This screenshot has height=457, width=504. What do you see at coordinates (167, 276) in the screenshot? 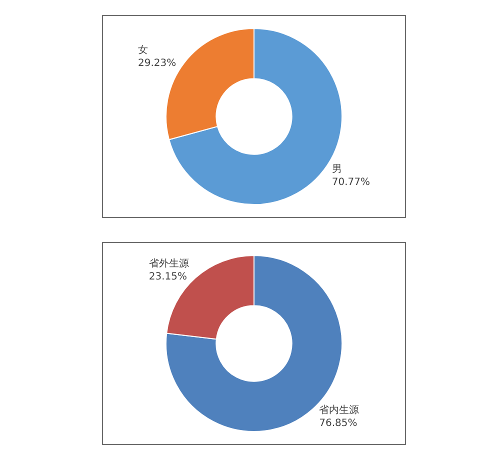
I see `data-label: 23.15%` at bounding box center [167, 276].